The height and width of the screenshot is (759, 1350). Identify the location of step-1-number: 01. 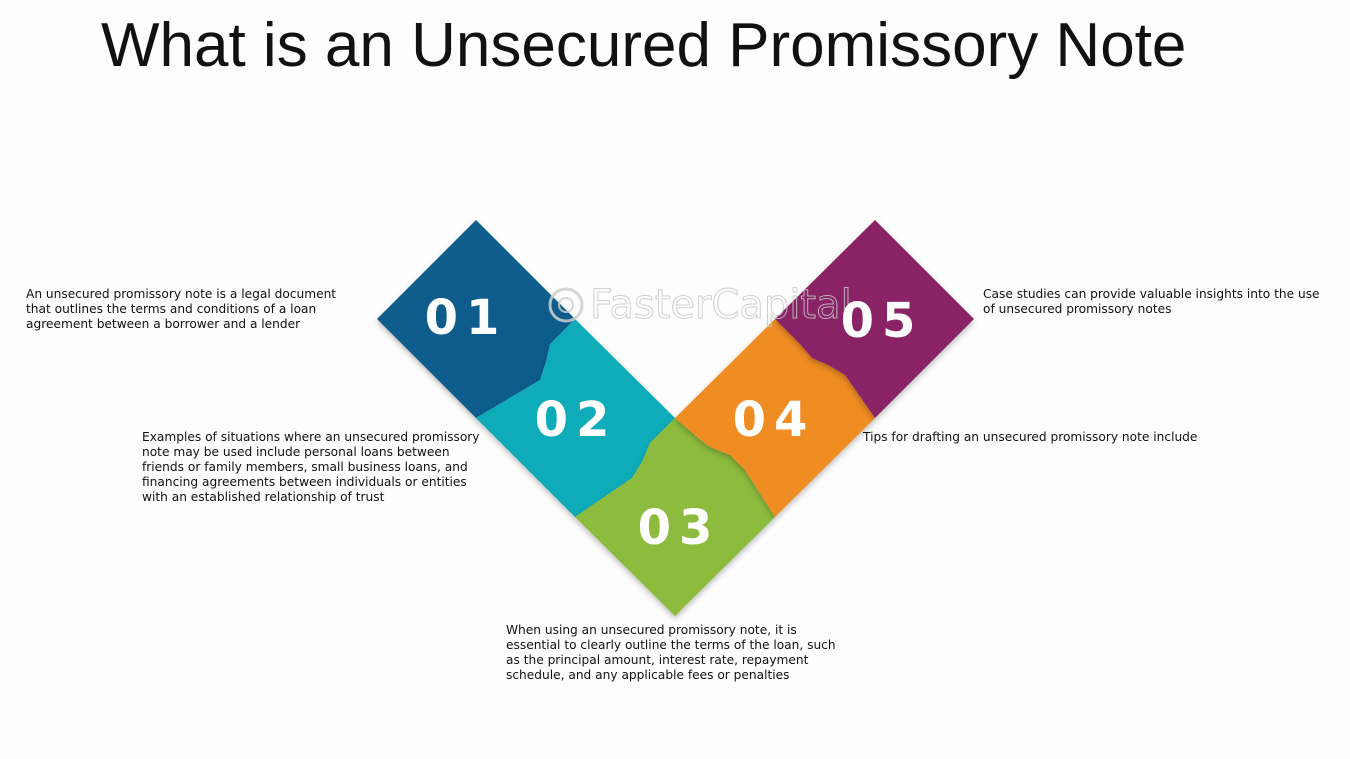
(466, 318).